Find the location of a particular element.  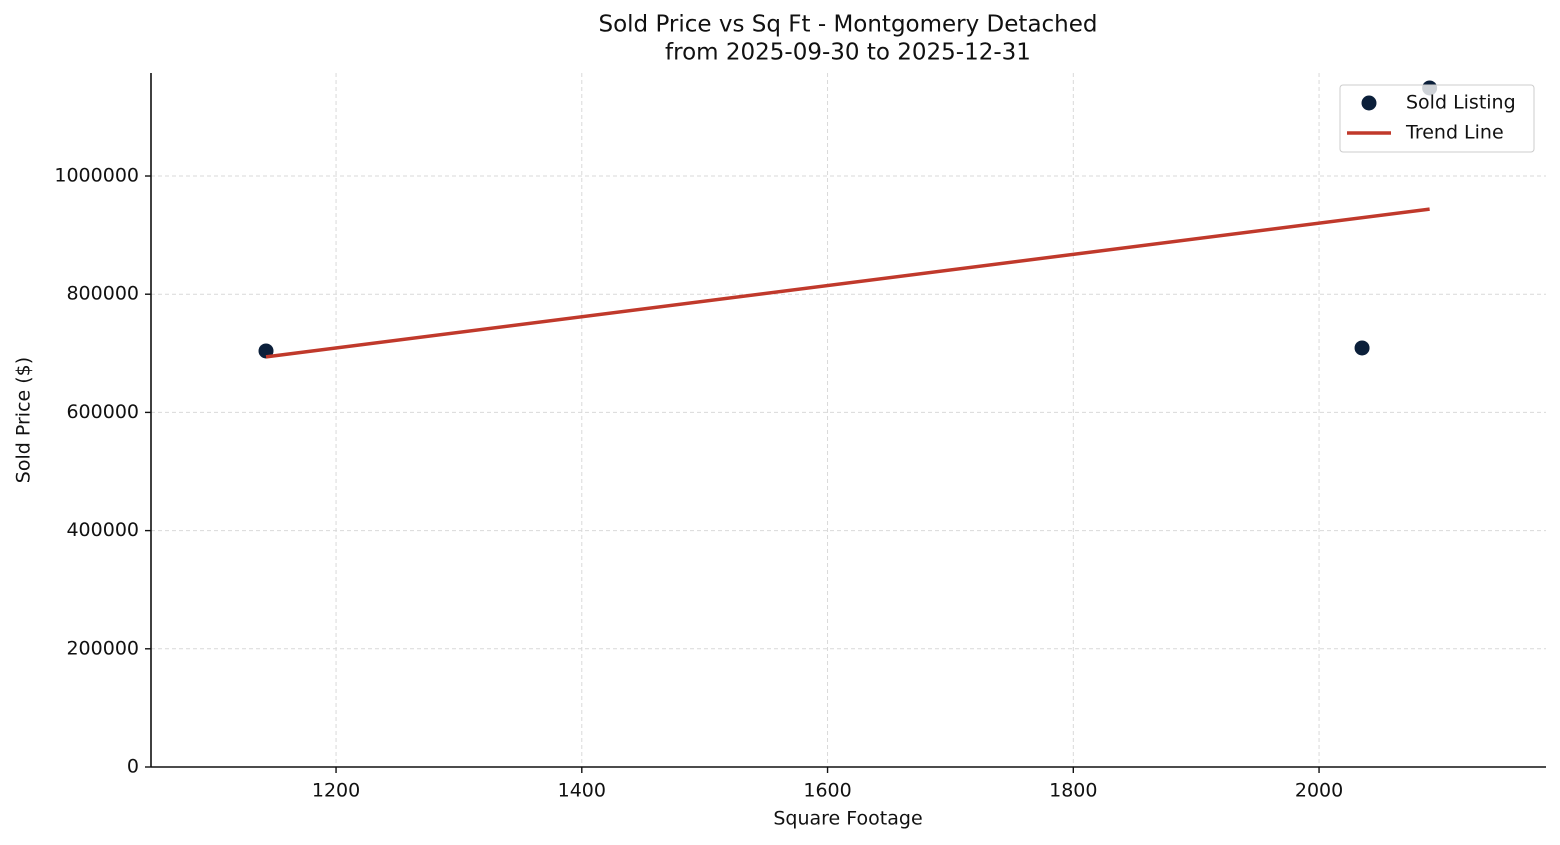

y-tick-label: 1000000 is located at coordinates (96, 176).